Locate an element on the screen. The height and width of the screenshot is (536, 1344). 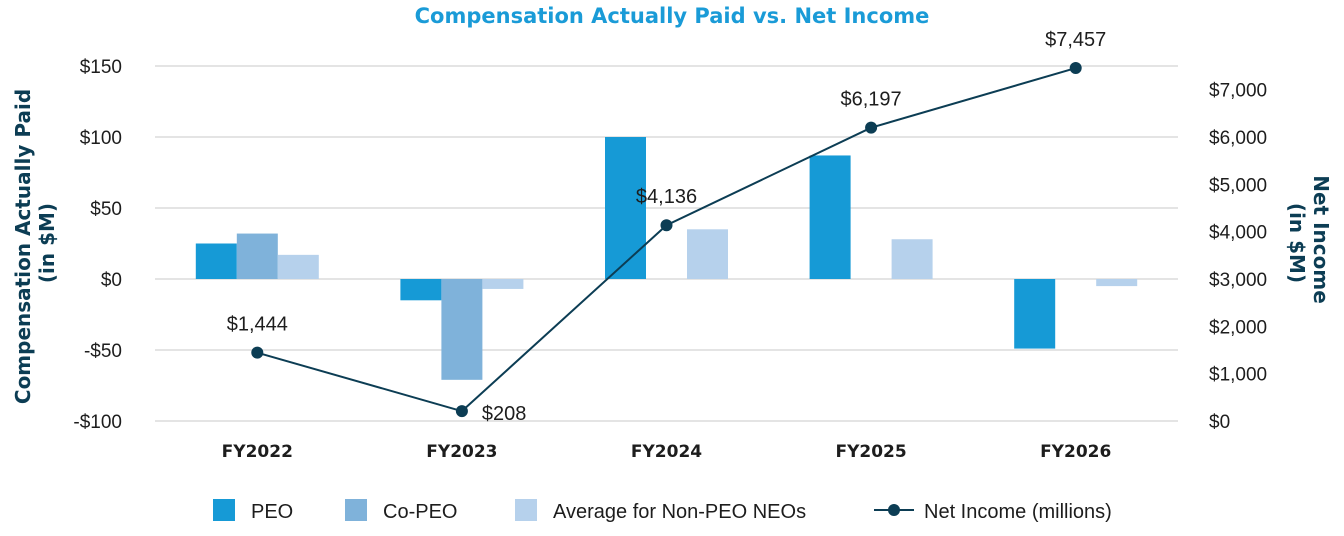
legend-swatch-peo is located at coordinates (224, 510).